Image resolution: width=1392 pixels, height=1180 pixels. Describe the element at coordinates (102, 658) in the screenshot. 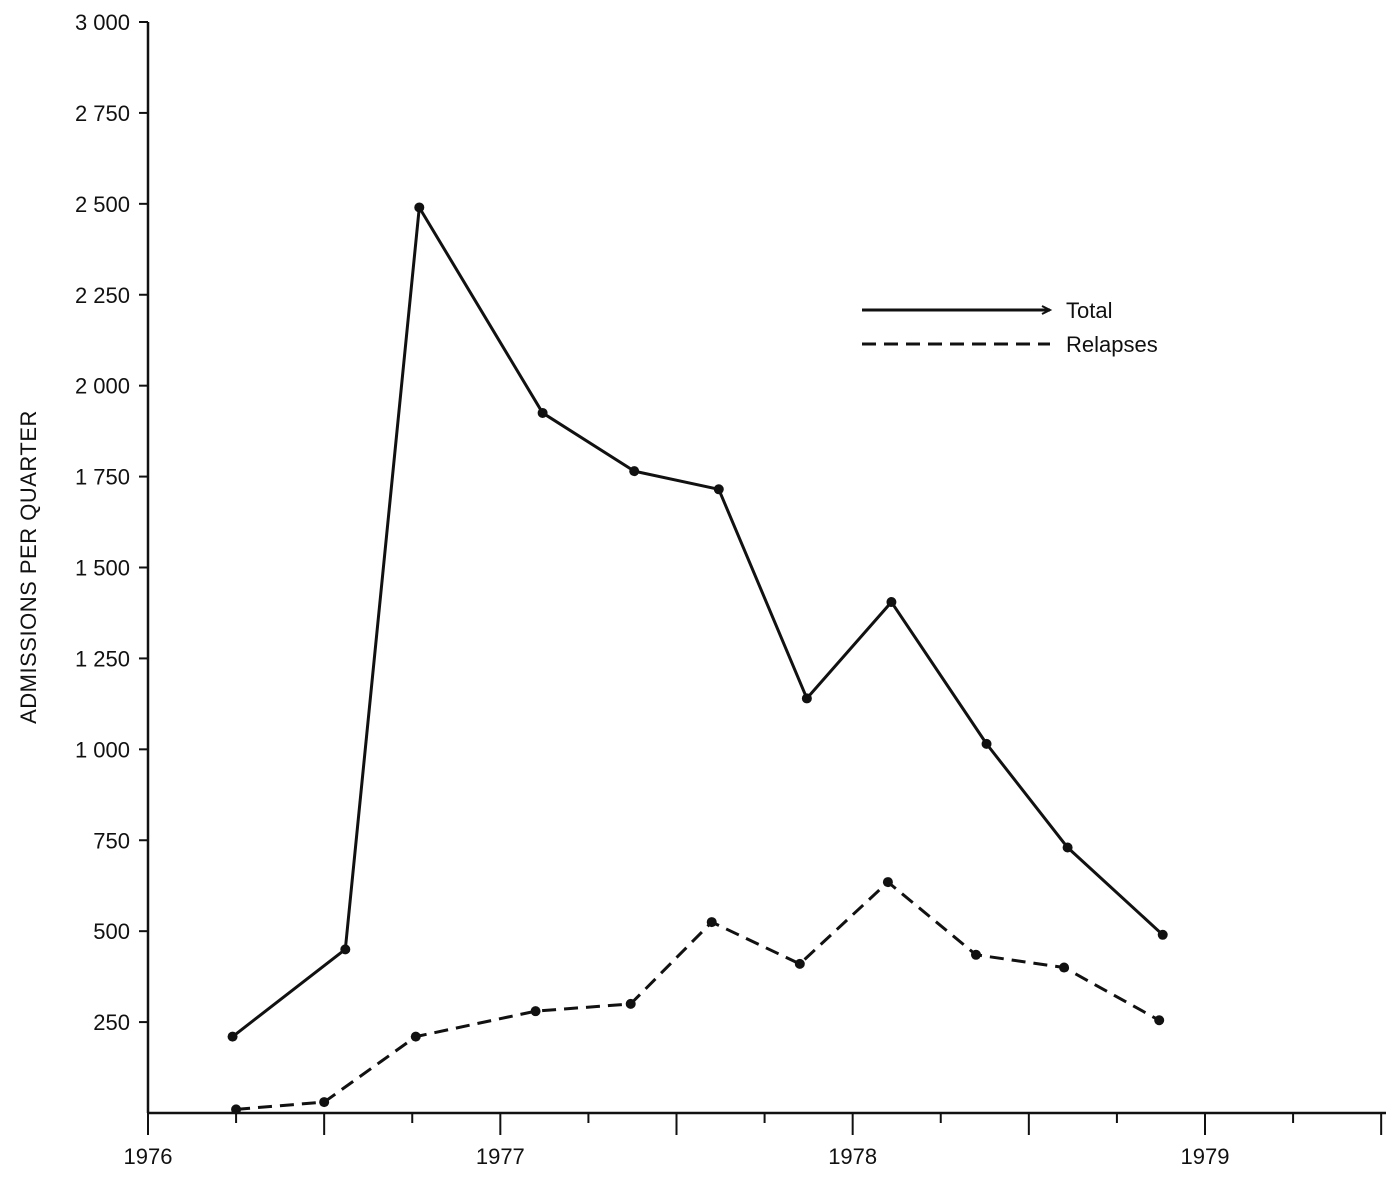

I see `y-tick-label: 1 250` at that location.